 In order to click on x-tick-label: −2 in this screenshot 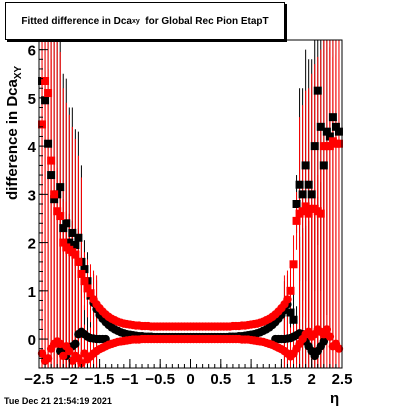, I will do `click(69, 379)`.